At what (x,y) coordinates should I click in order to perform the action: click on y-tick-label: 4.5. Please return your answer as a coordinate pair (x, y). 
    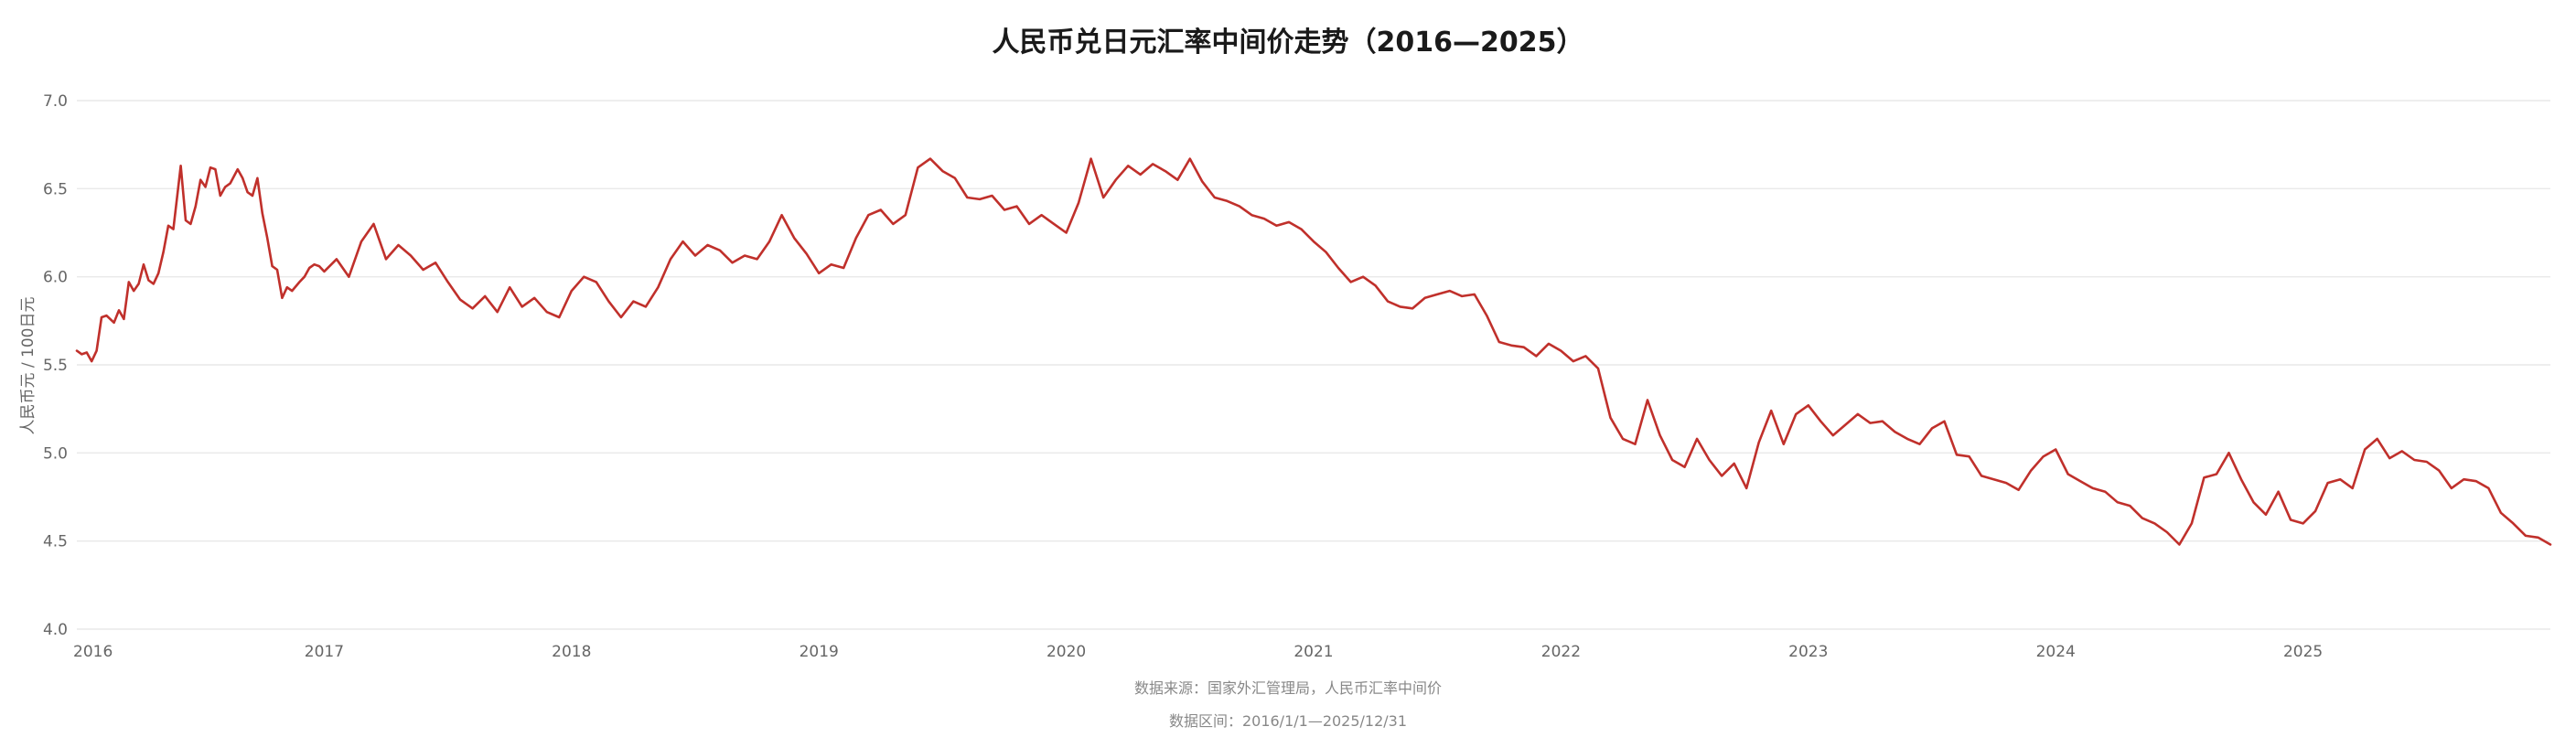
    Looking at the image, I should click on (56, 542).